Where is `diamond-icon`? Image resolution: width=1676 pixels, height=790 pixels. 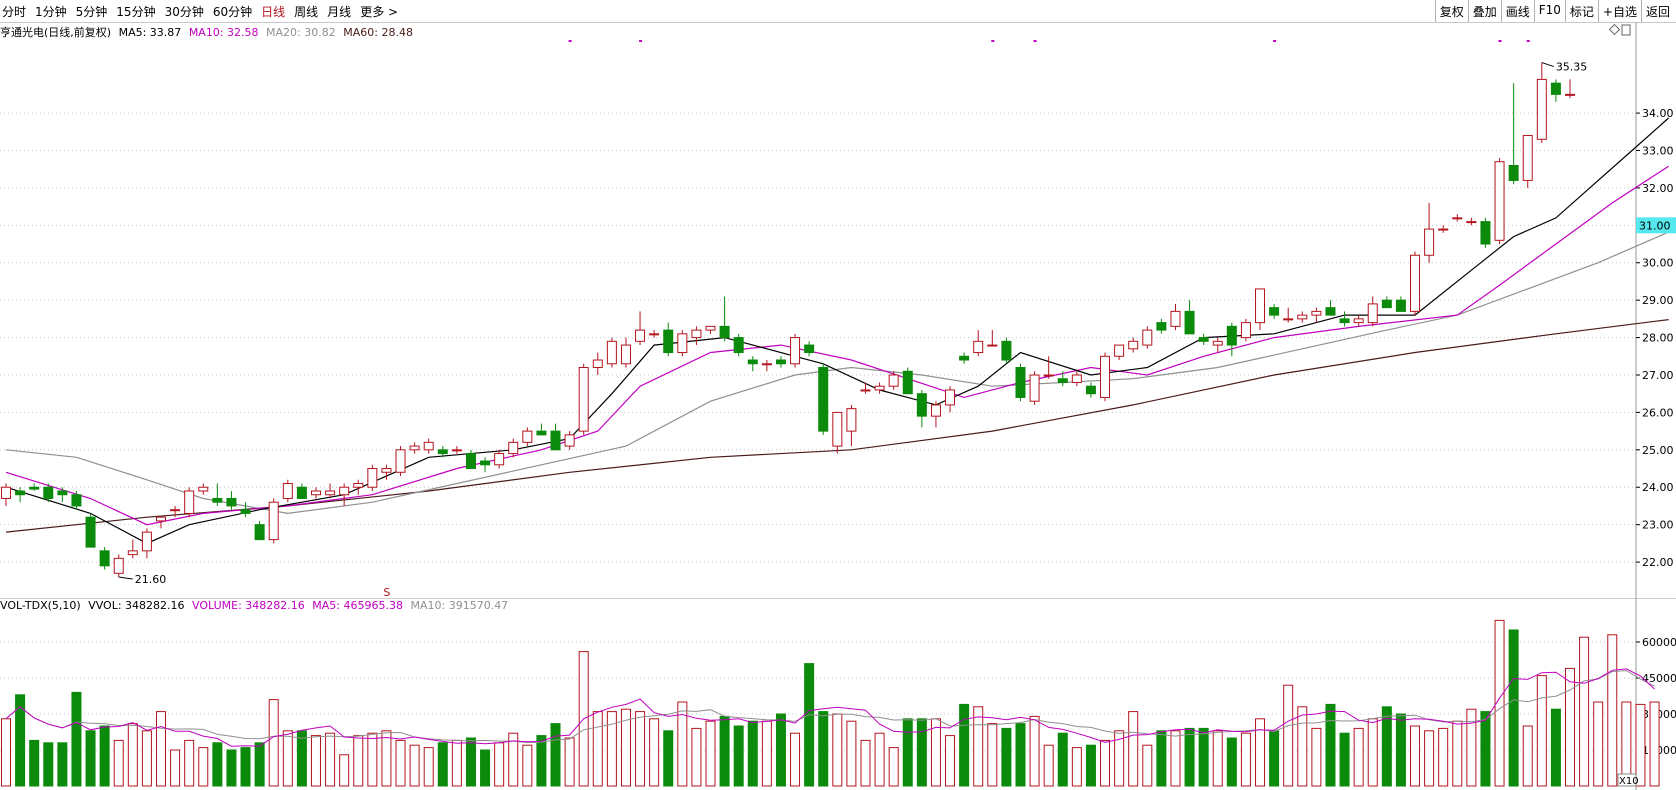
diamond-icon is located at coordinates (1614, 29).